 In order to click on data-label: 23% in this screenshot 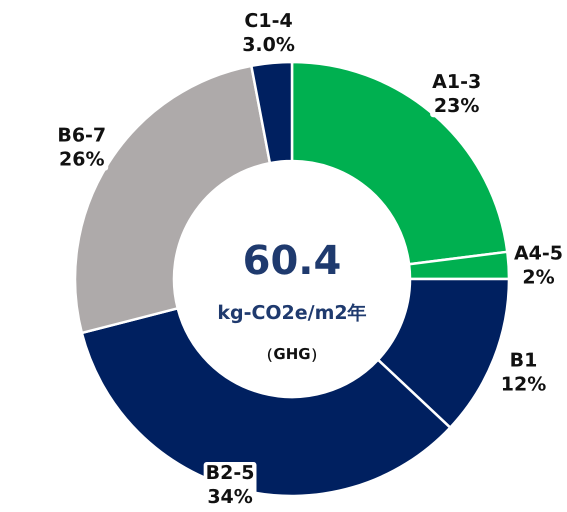, I will do `click(457, 106)`.